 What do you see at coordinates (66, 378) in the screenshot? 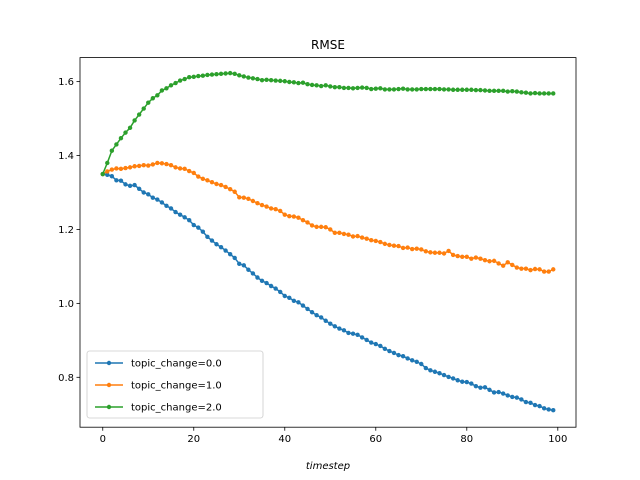
I see `y-tick-label: 0.8` at bounding box center [66, 378].